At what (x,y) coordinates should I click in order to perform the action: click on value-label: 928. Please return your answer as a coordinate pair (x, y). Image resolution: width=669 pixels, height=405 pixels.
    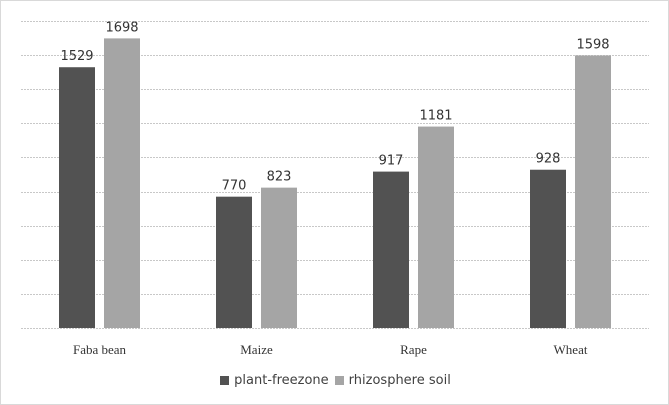
    Looking at the image, I should click on (548, 159).